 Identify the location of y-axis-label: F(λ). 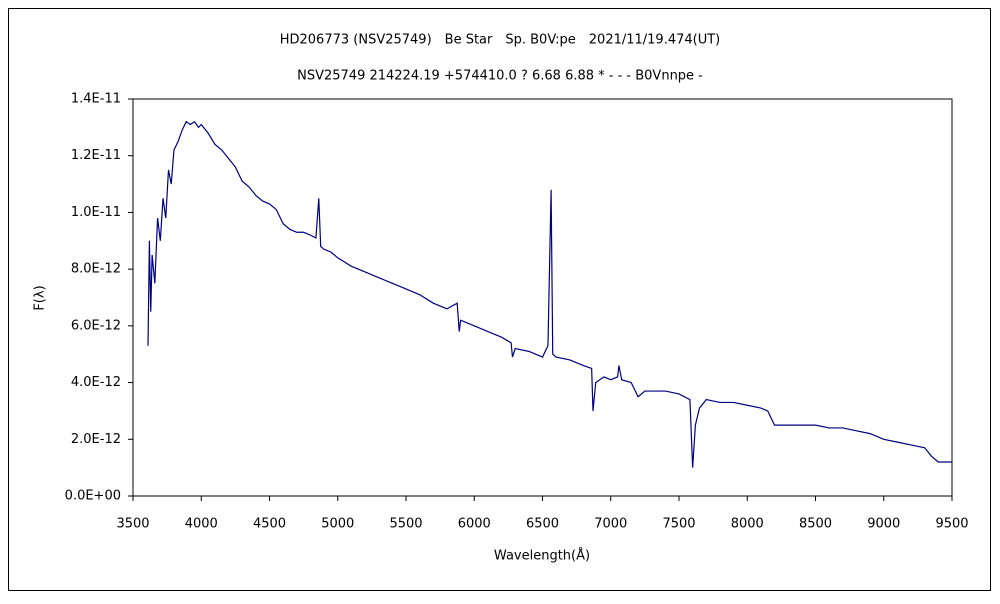
(40, 297).